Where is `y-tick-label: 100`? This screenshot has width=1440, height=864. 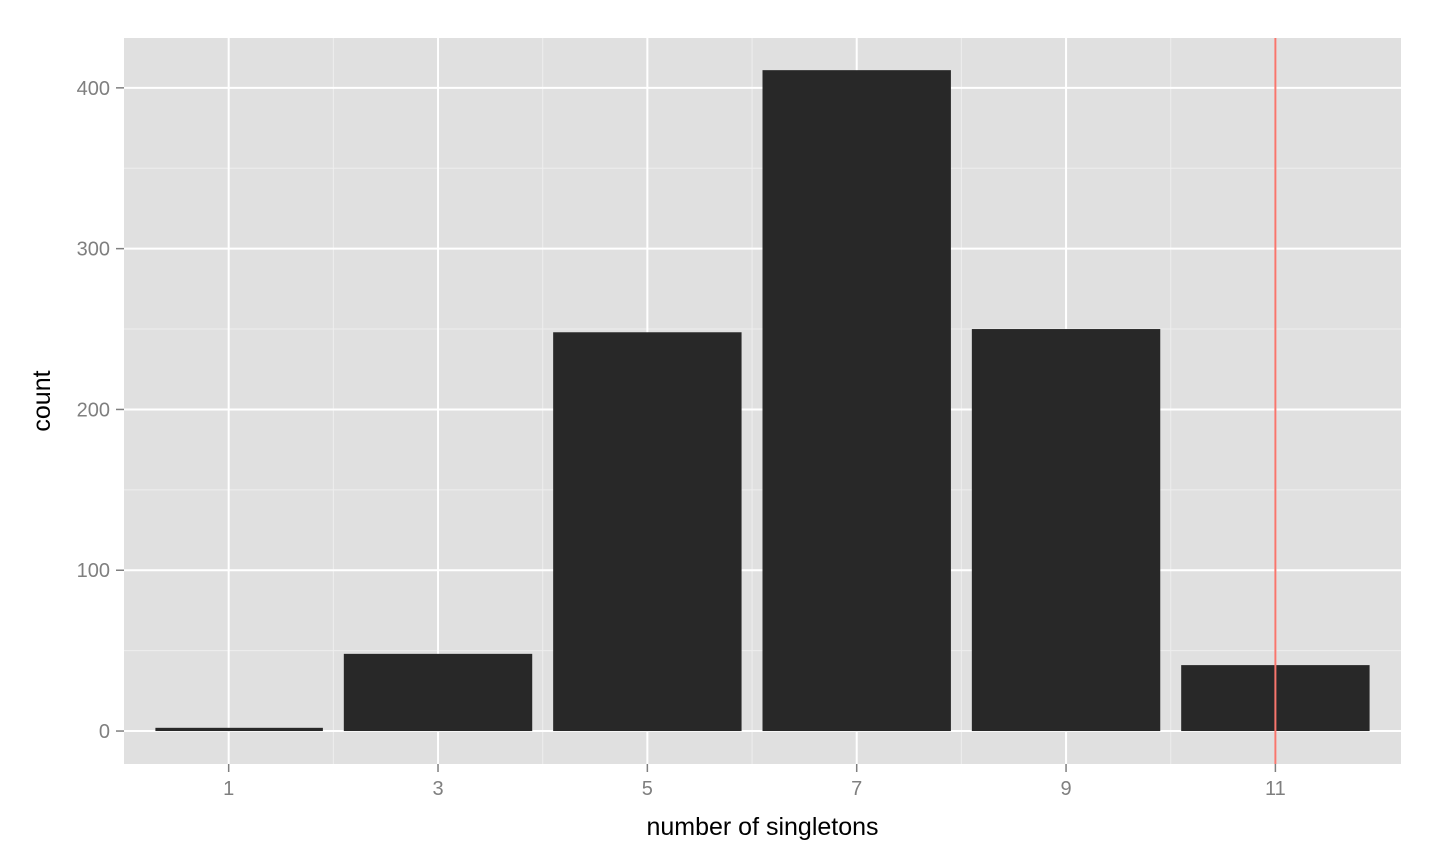 y-tick-label: 100 is located at coordinates (93, 571).